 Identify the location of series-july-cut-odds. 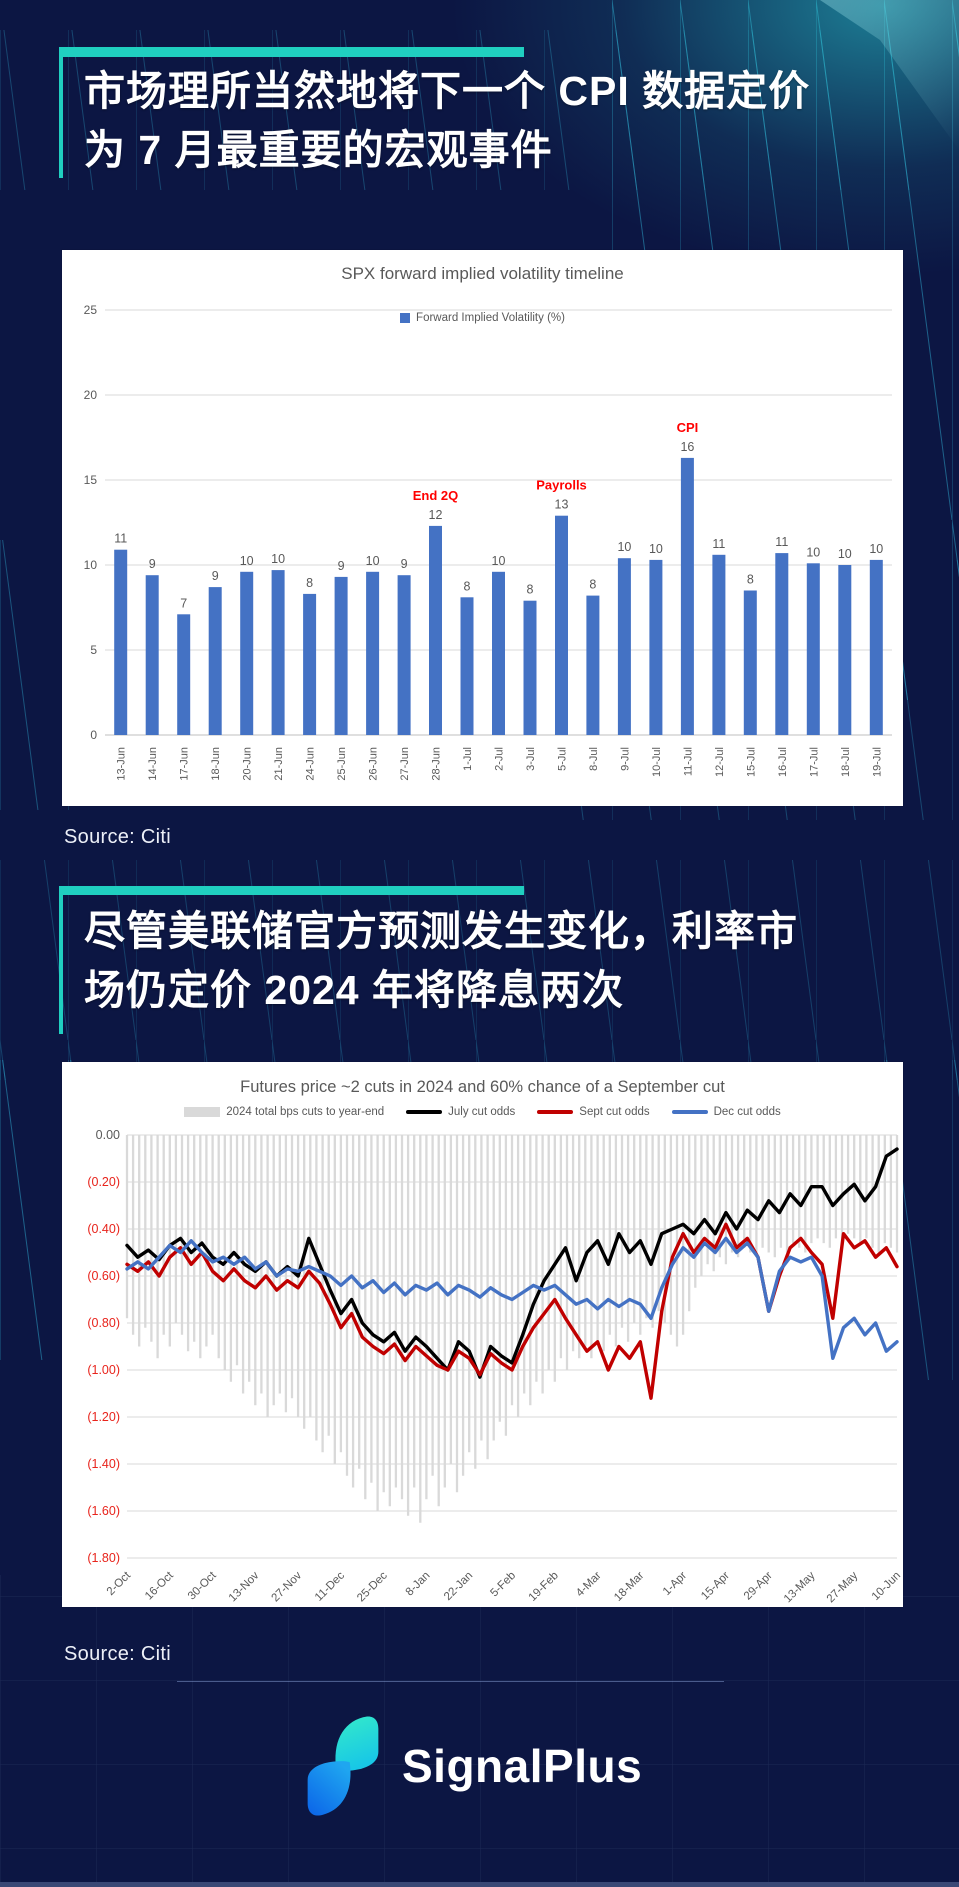
(512, 1263).